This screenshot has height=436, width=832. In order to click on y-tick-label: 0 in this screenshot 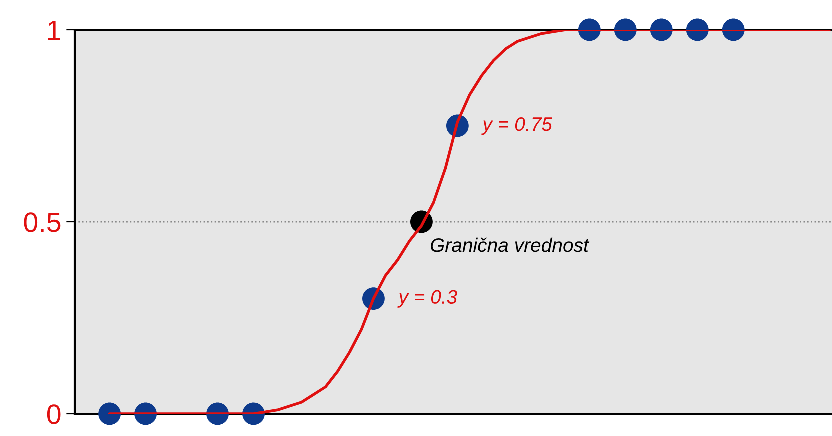, I will do `click(54, 414)`.